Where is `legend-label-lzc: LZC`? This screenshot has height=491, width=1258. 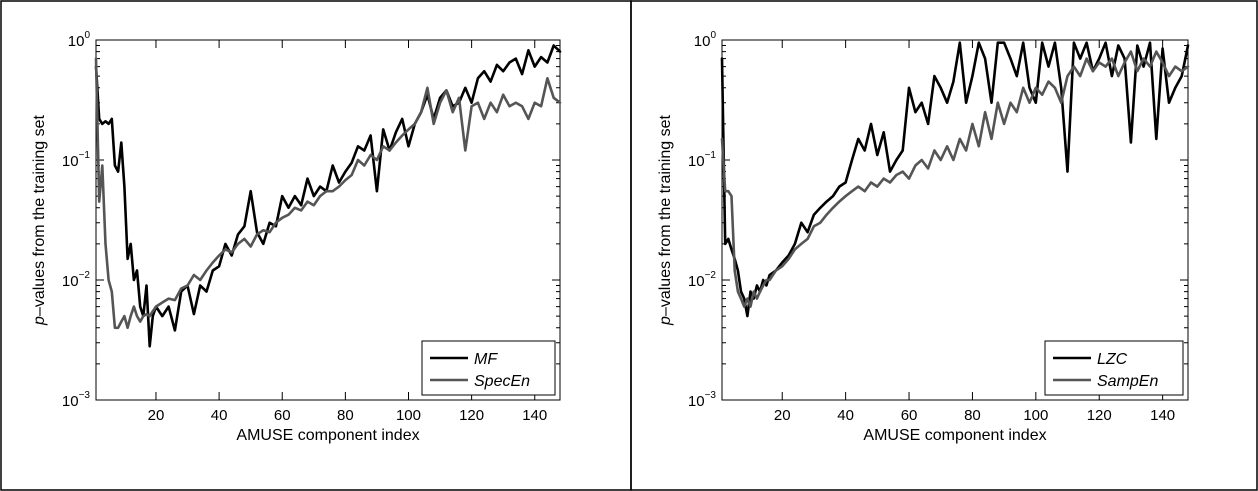
legend-label-lzc: LZC is located at coordinates (1112, 359).